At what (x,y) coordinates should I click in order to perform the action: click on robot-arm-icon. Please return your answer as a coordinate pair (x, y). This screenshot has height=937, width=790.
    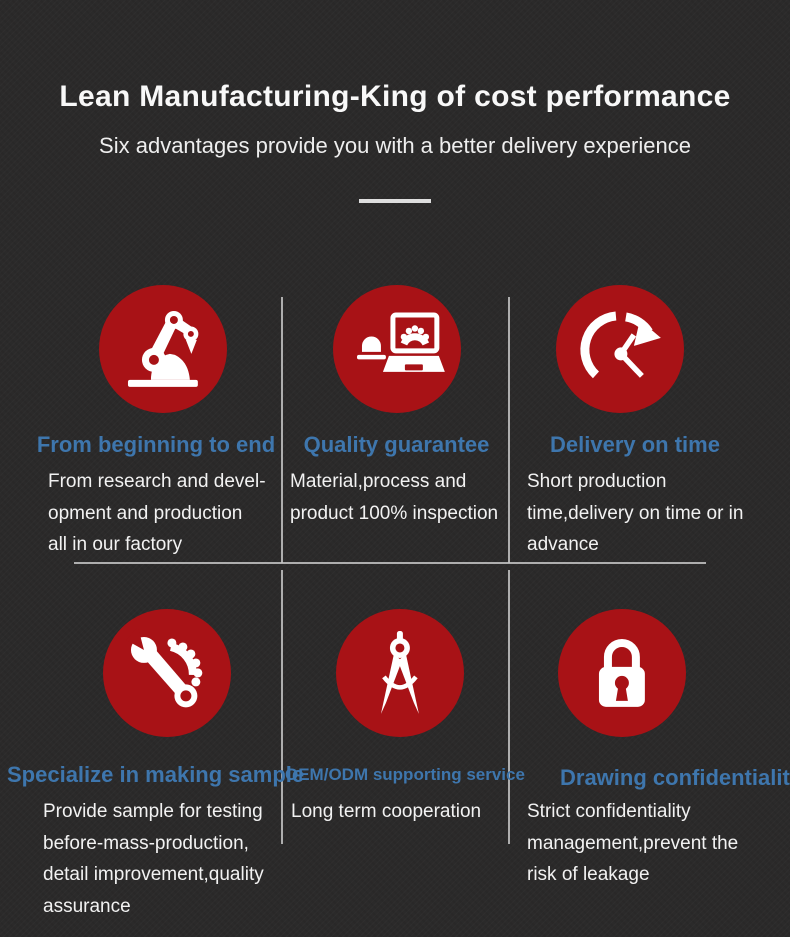
    Looking at the image, I should click on (163, 349).